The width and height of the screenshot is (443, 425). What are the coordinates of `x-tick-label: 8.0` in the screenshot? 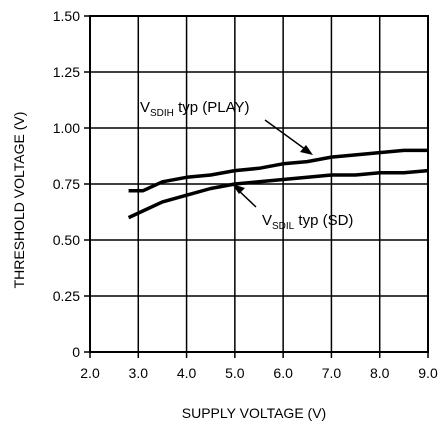 It's located at (380, 373).